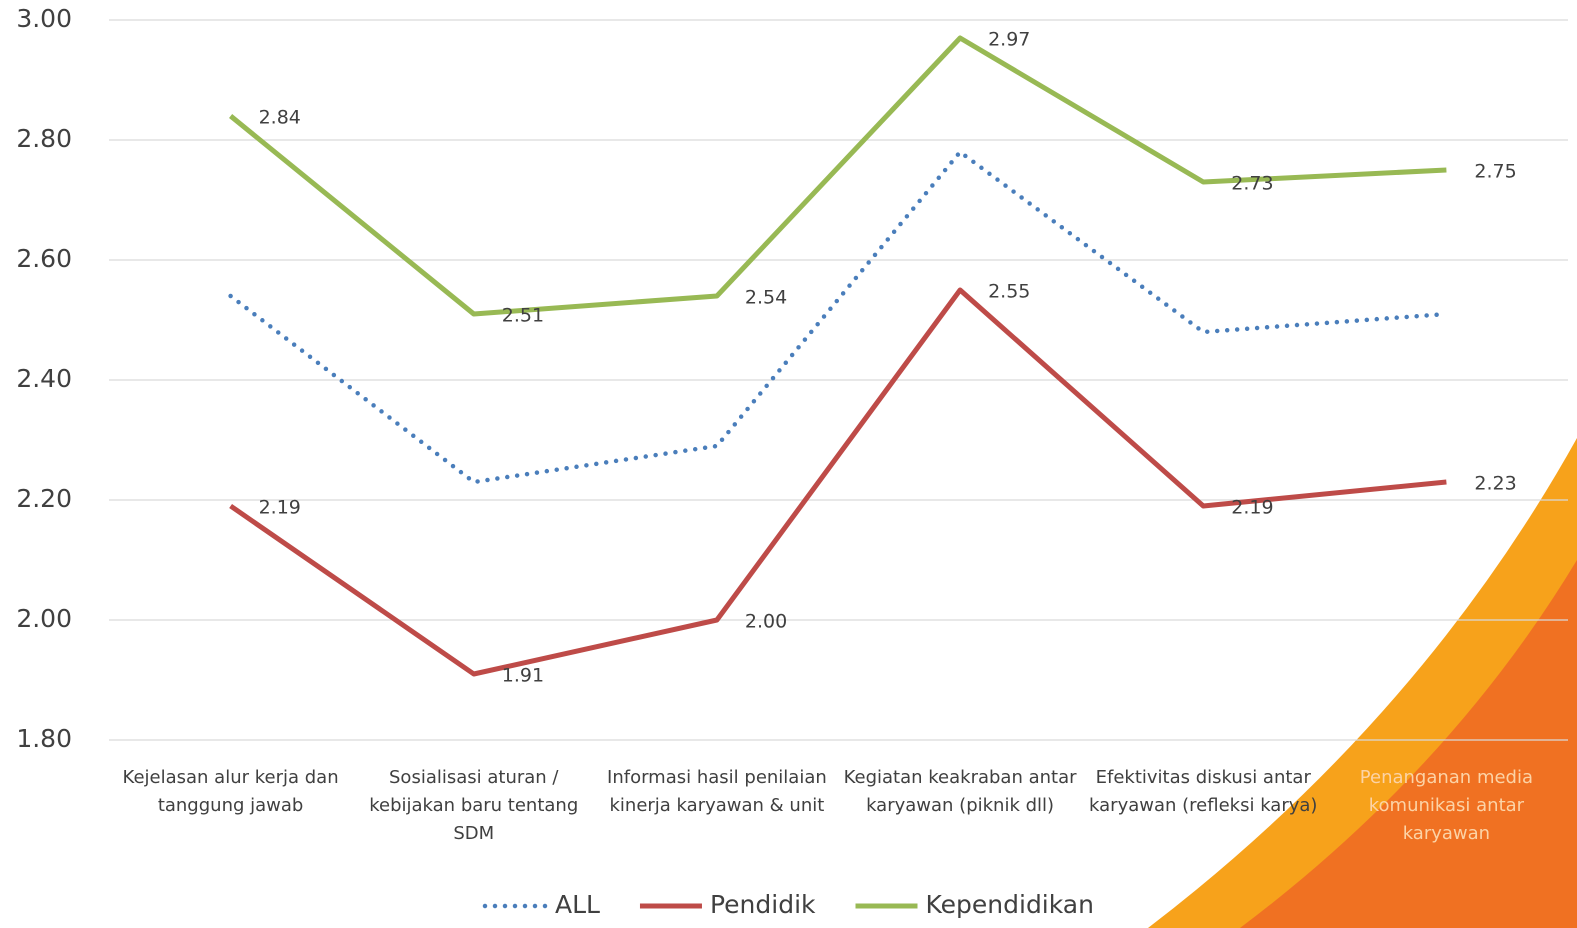 This screenshot has width=1577, height=928. Describe the element at coordinates (280, 118) in the screenshot. I see `data-label: 2.84` at that location.